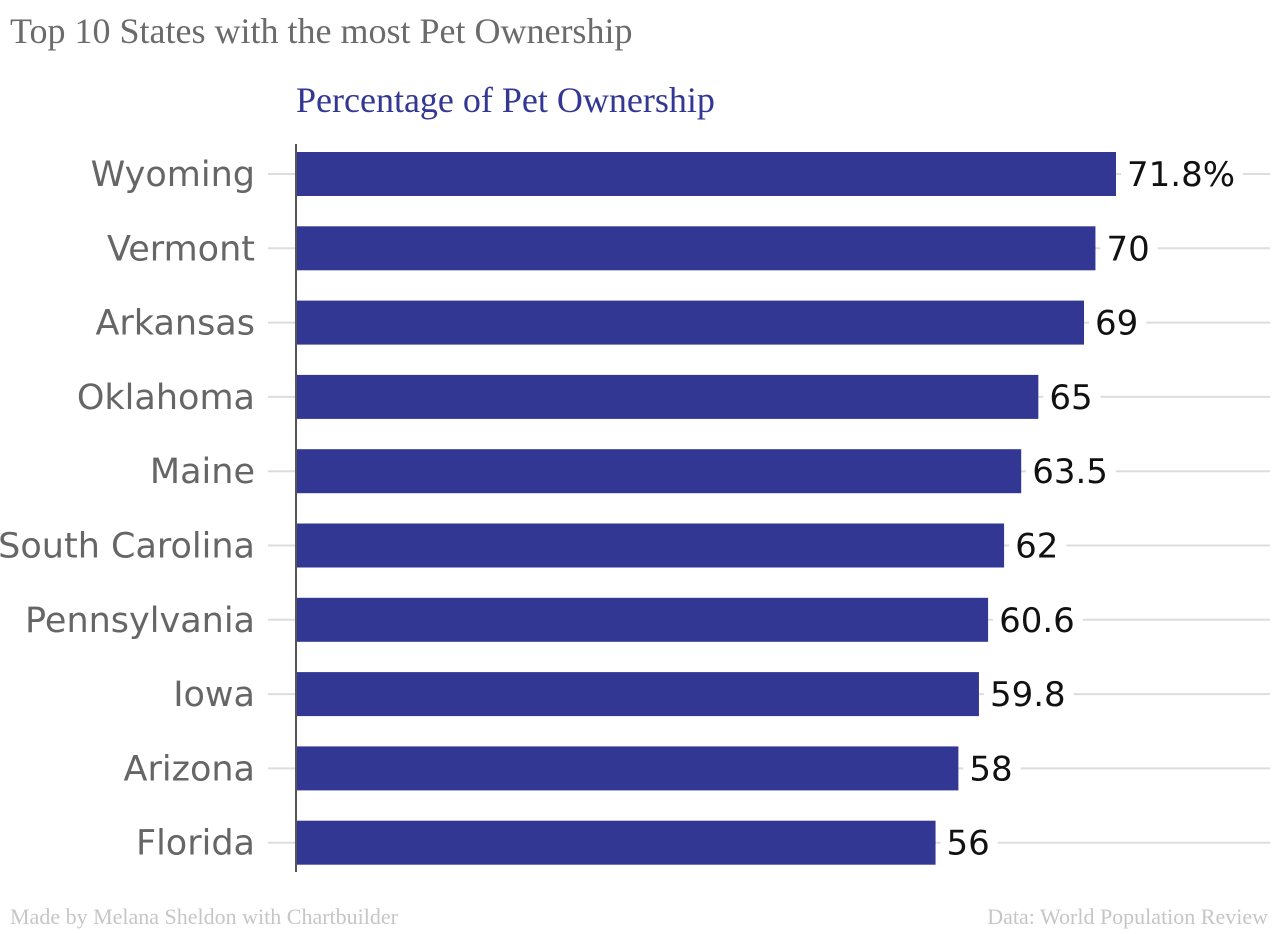  What do you see at coordinates (204, 916) in the screenshot?
I see `footer-credit: Made by Melana Sheldon with Chartbuilder` at bounding box center [204, 916].